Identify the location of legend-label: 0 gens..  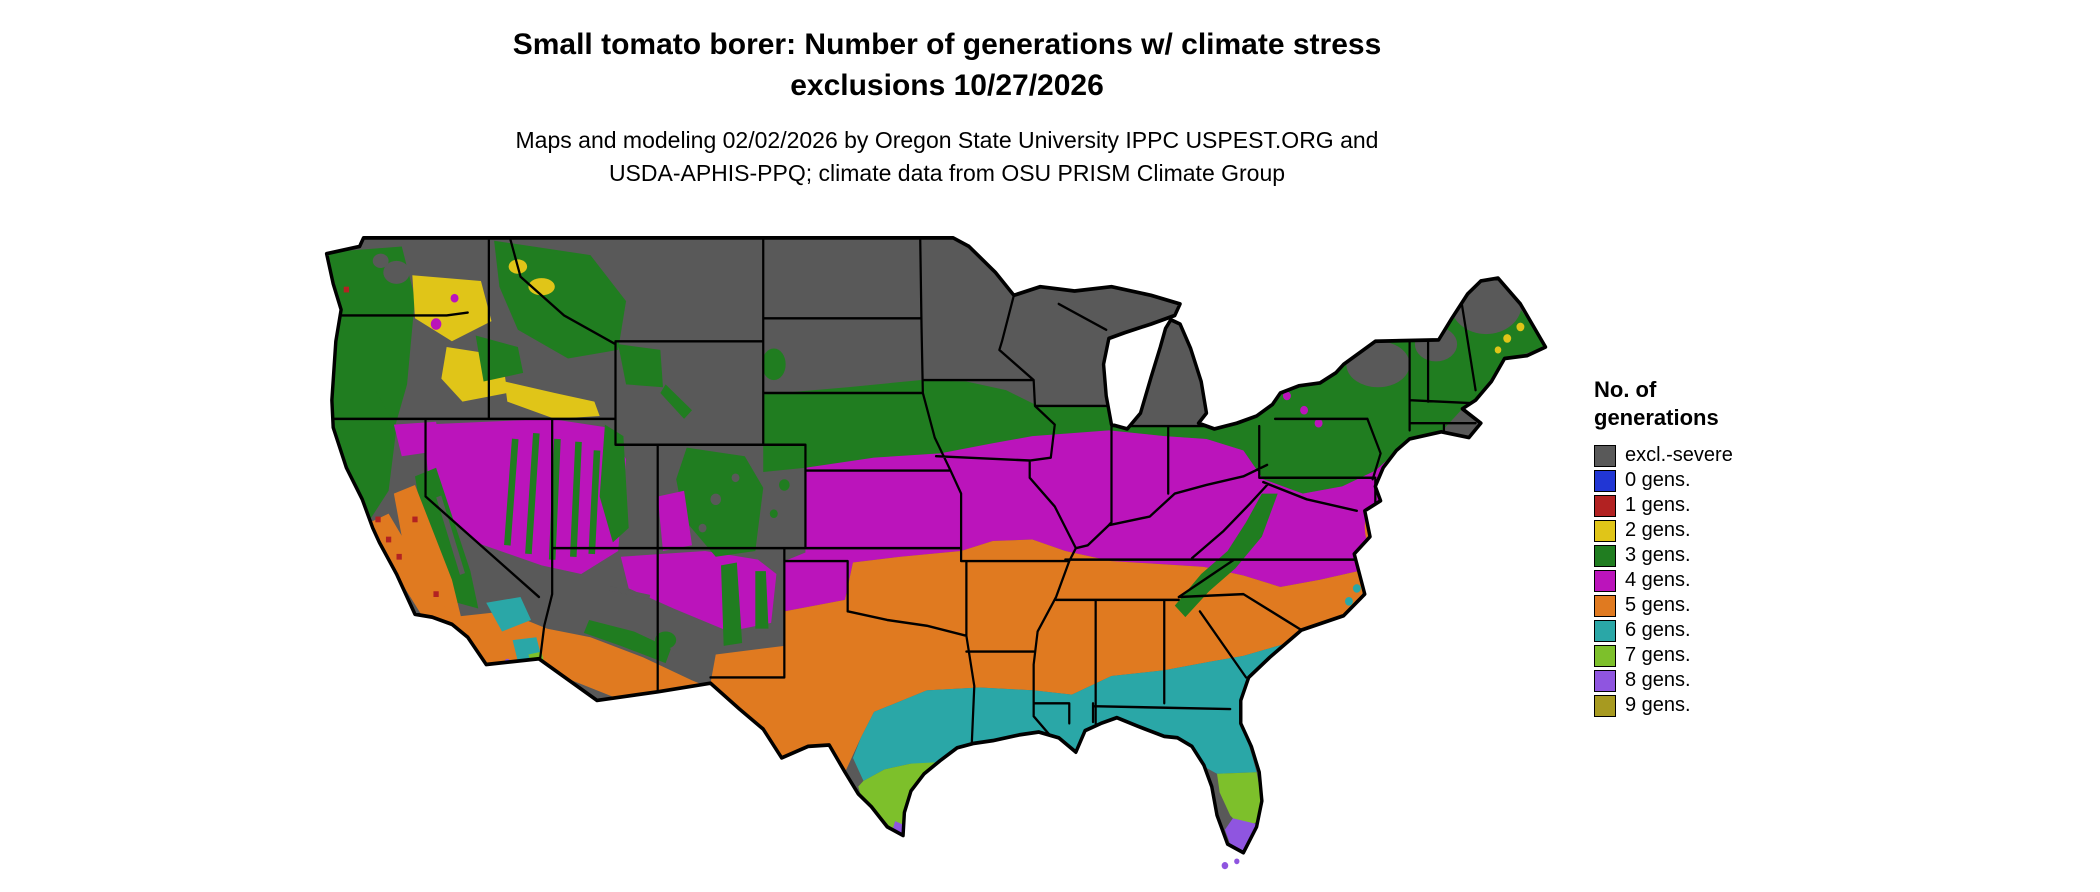
(1658, 480).